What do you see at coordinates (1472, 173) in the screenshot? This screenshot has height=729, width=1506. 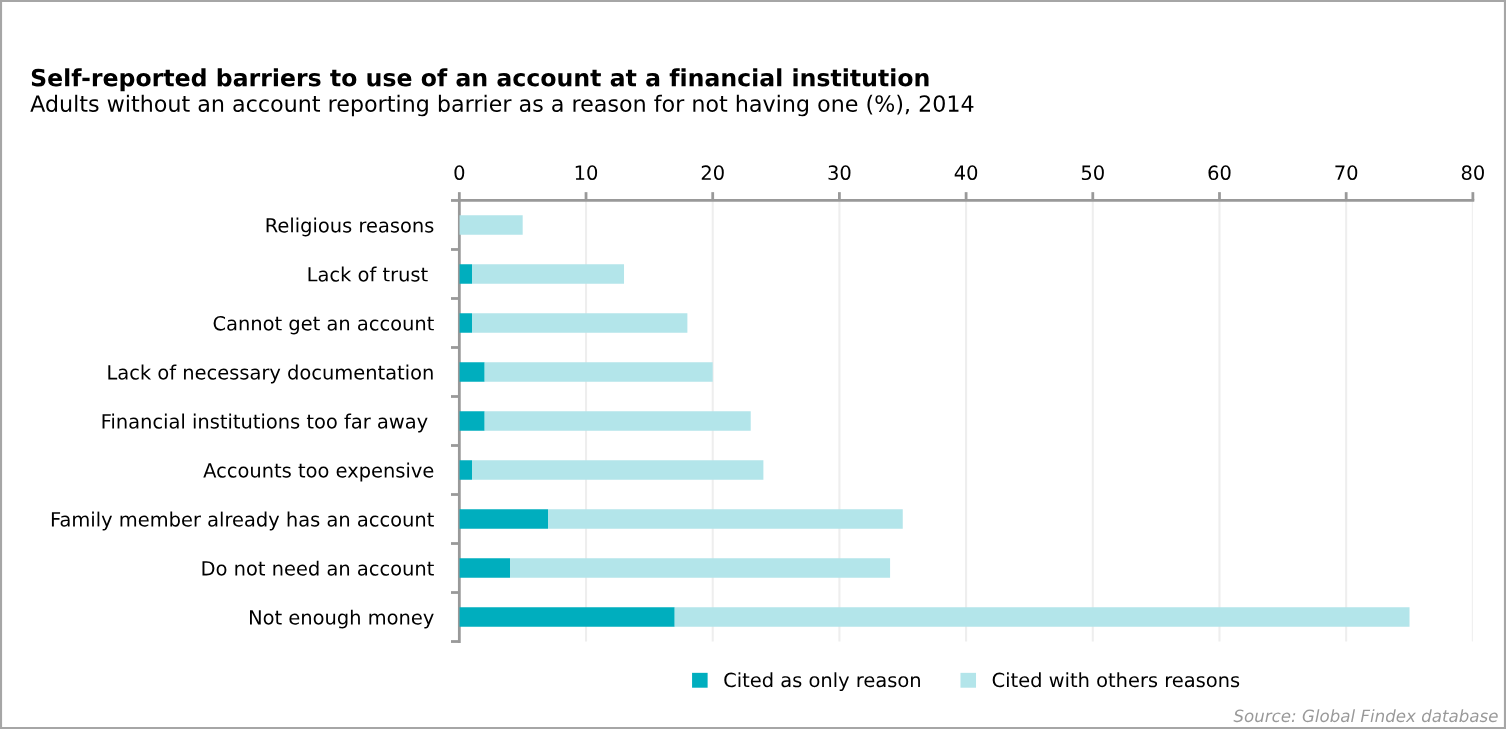 I see `x-tick-label: 80` at bounding box center [1472, 173].